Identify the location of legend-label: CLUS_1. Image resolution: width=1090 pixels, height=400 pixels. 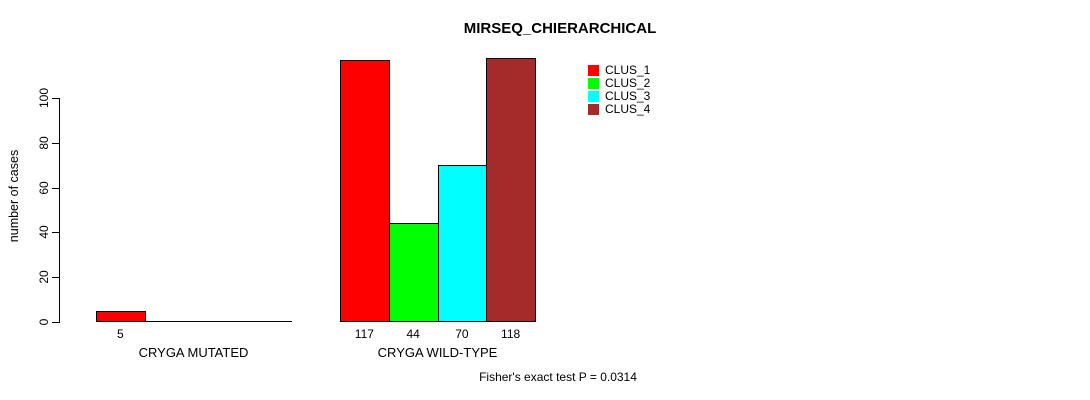
(628, 70).